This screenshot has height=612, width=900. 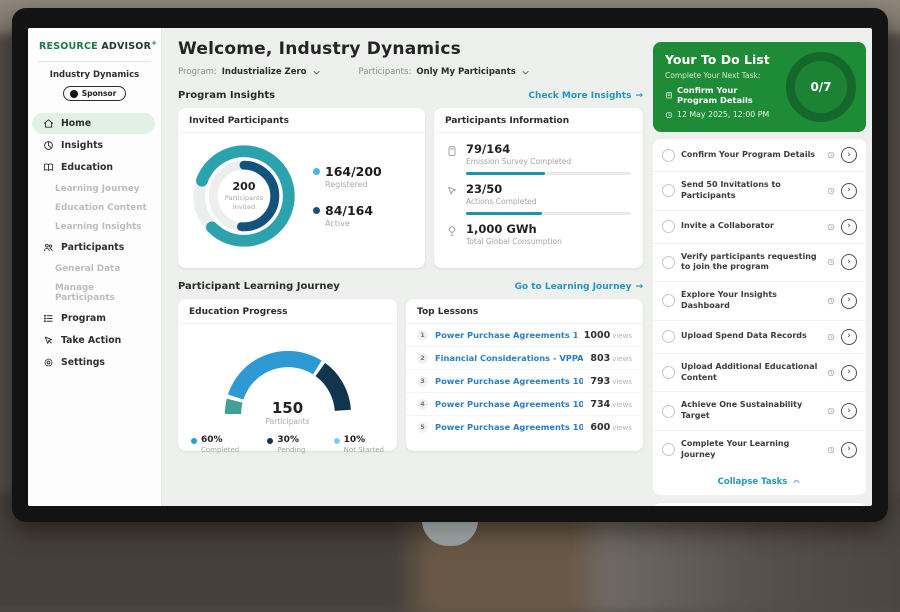 What do you see at coordinates (524, 311) in the screenshot?
I see `card-title: Top Lessons` at bounding box center [524, 311].